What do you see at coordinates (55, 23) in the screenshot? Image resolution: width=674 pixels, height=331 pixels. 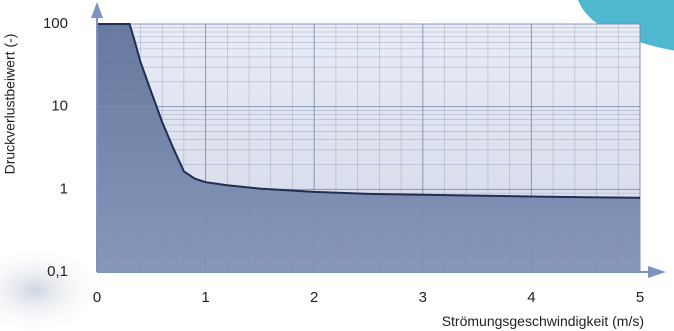 I see `y-tick-label: 100` at bounding box center [55, 23].